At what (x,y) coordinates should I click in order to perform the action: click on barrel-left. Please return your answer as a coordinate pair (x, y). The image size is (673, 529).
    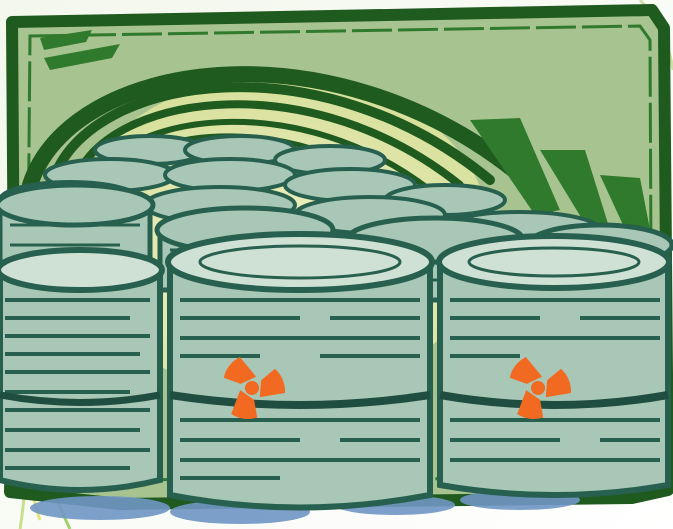
    Looking at the image, I should click on (82, 370).